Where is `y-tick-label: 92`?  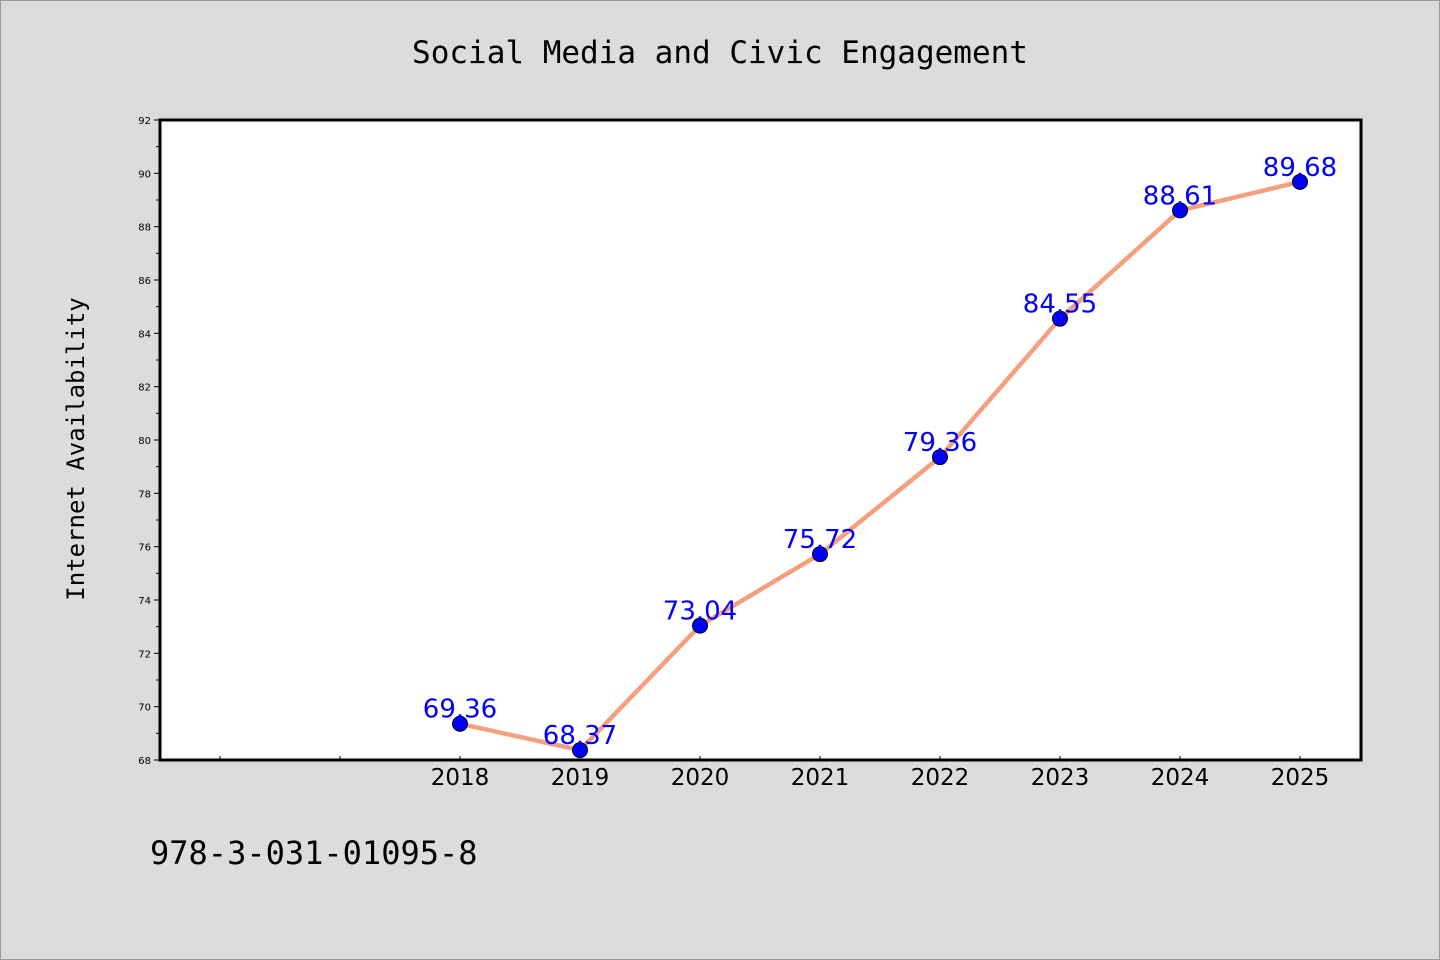
y-tick-label: 92 is located at coordinates (144, 121).